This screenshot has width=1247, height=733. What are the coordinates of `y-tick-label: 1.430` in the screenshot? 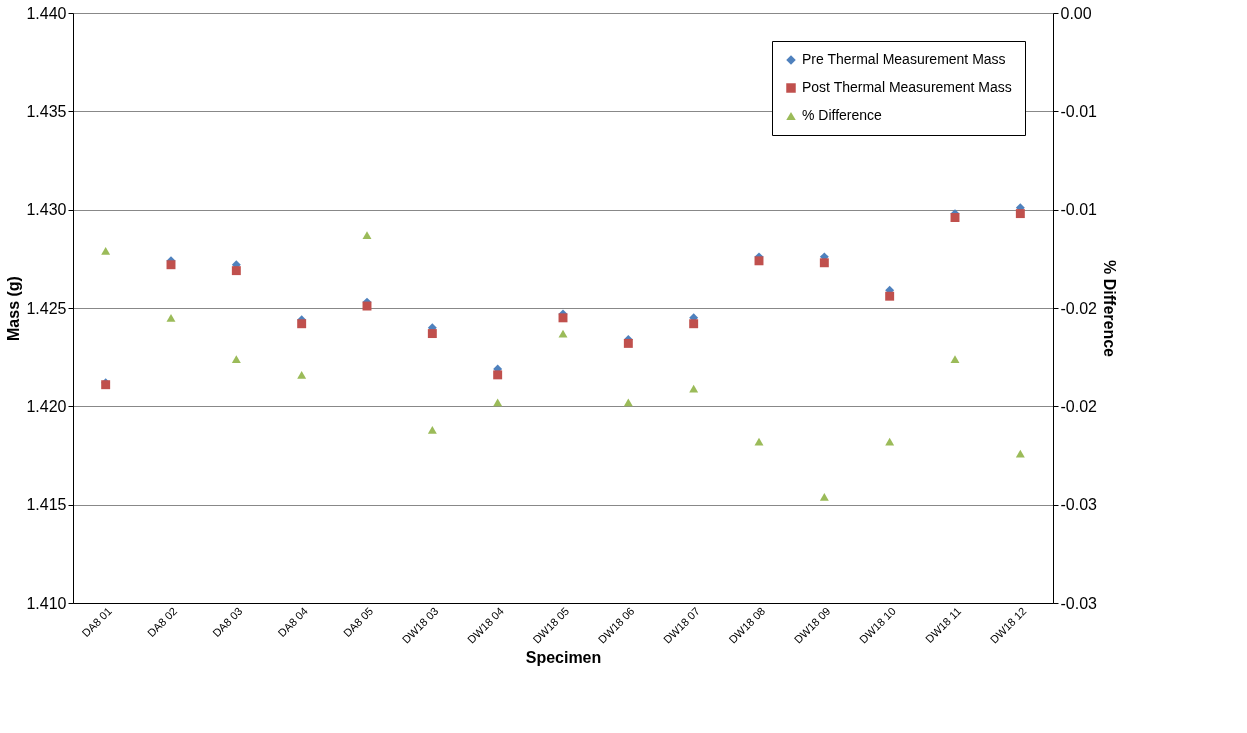 It's located at (46, 210).